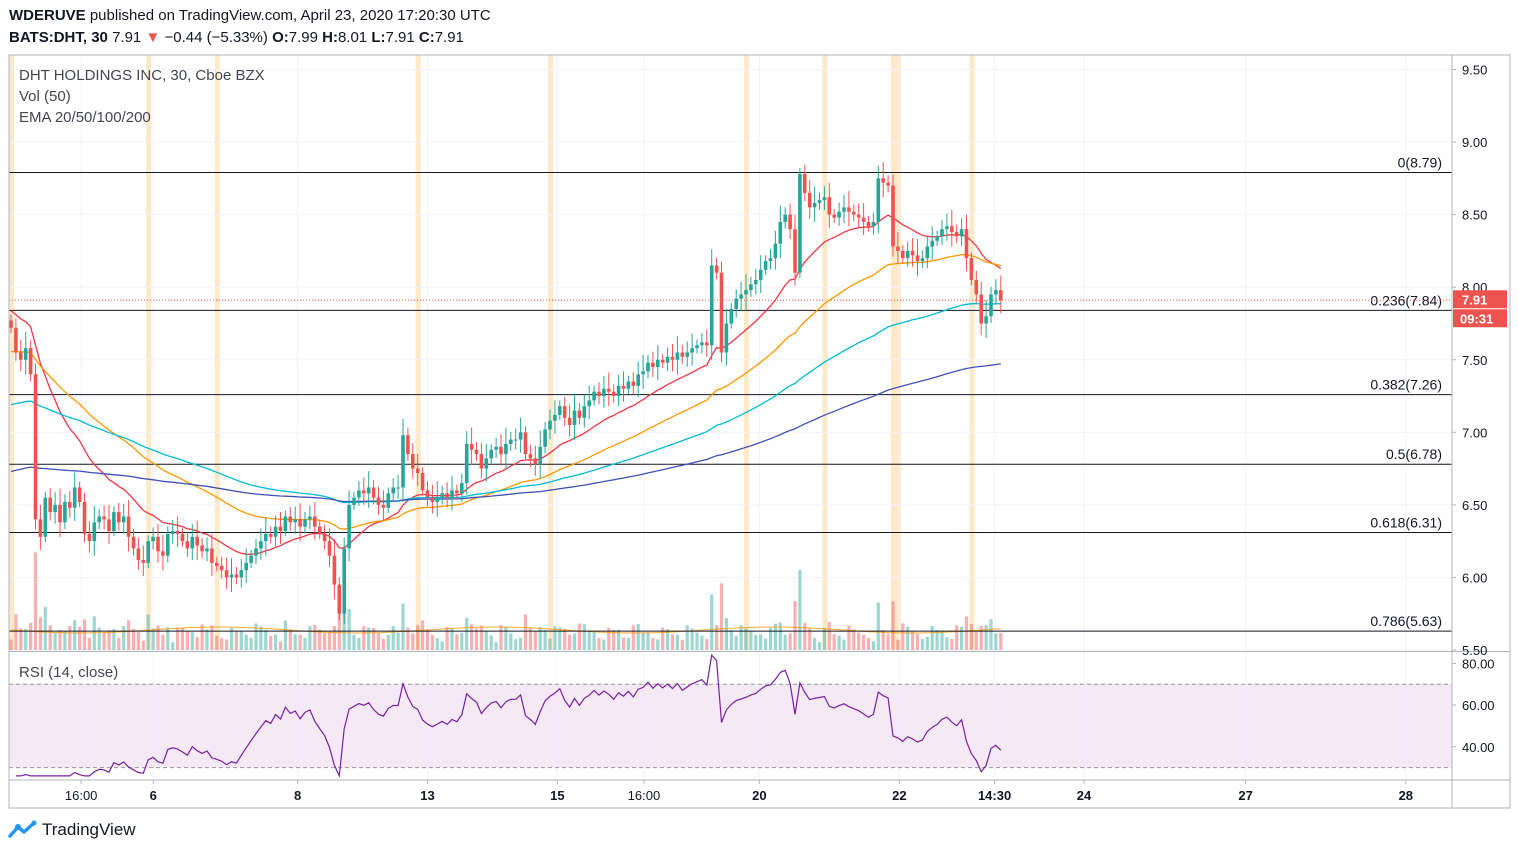 The width and height of the screenshot is (1518, 855). Describe the element at coordinates (153, 795) in the screenshot. I see `x-tick-label: 6` at that location.